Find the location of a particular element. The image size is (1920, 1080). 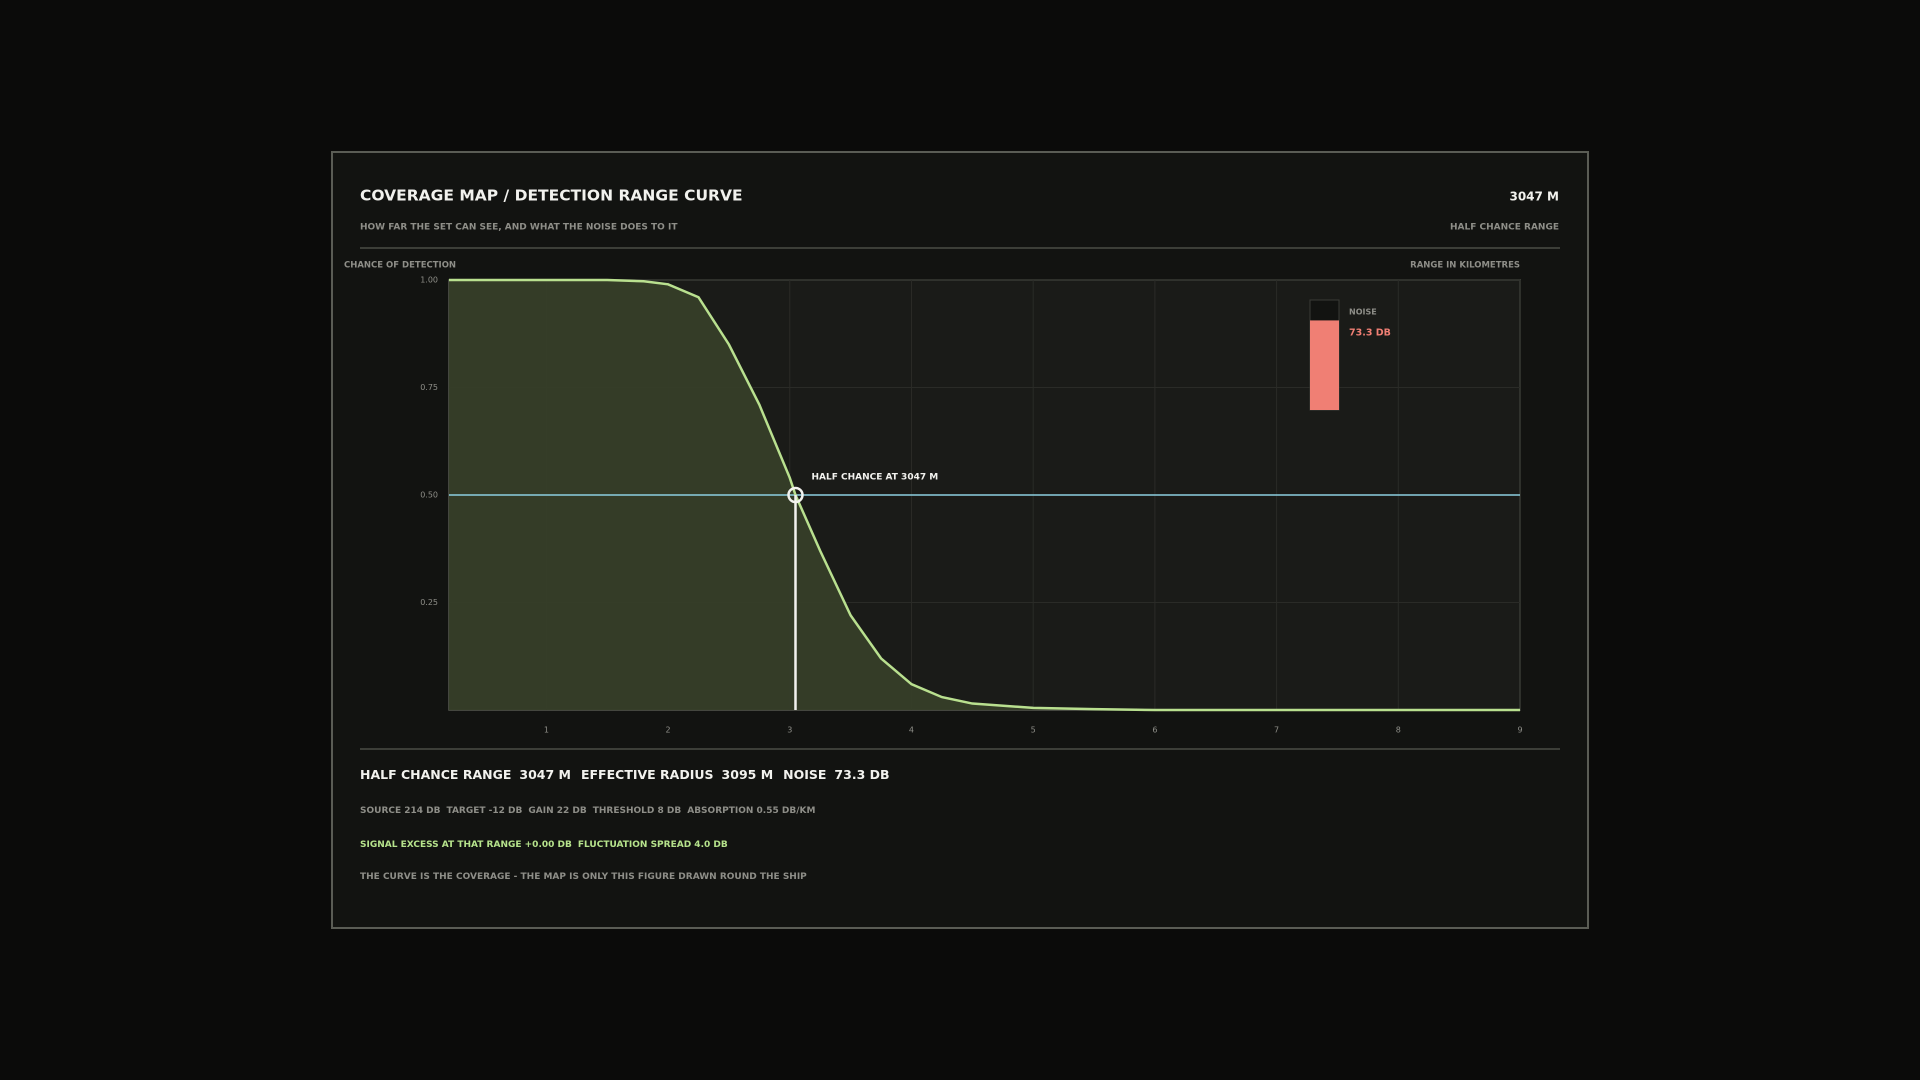

summary-value: 3095 M is located at coordinates (747, 774).